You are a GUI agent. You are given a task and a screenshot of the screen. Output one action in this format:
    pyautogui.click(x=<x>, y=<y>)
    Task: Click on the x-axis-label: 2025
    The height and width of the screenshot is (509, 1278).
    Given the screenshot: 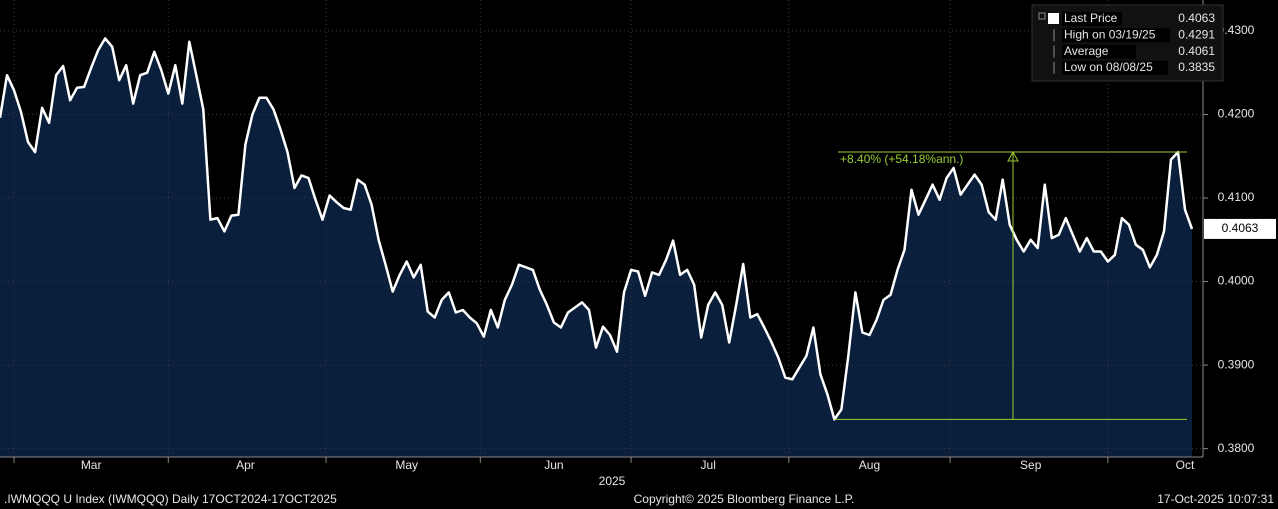 What is the action you would take?
    pyautogui.click(x=612, y=481)
    